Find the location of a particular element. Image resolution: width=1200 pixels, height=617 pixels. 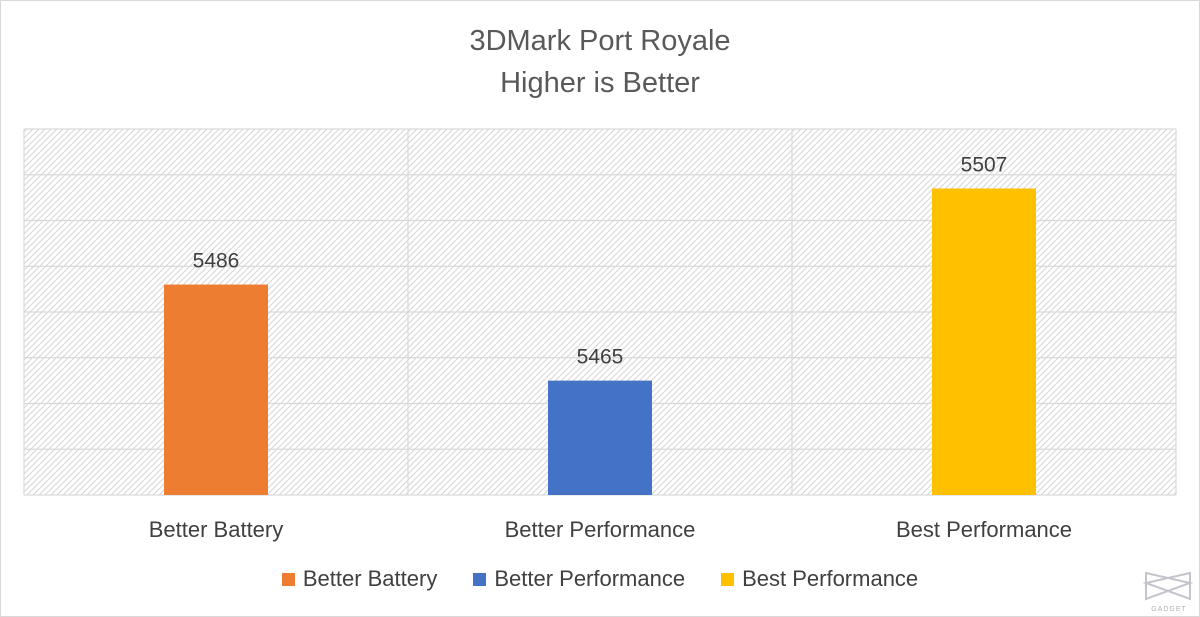

legend-swatch-better-performance is located at coordinates (480, 579).